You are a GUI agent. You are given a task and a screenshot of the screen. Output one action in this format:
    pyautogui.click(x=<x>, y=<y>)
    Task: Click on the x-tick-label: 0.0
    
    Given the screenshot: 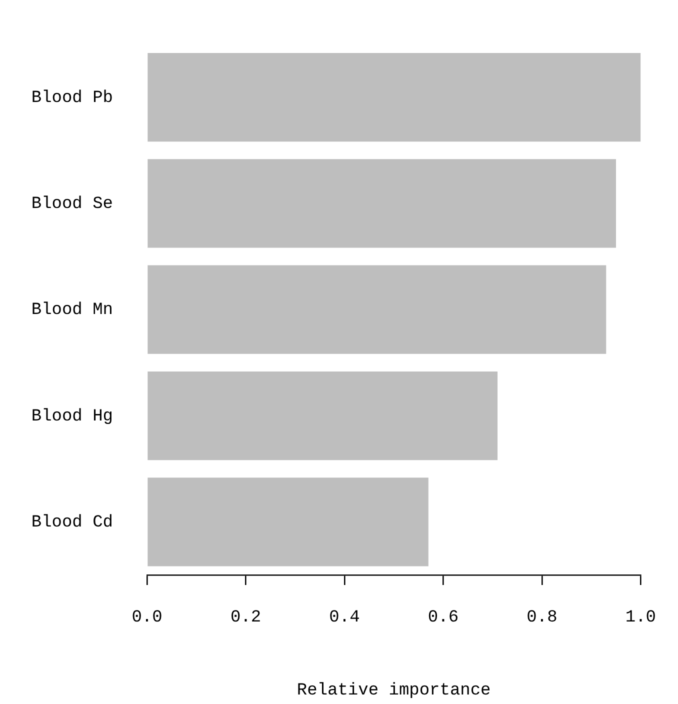 What is the action you would take?
    pyautogui.click(x=147, y=618)
    